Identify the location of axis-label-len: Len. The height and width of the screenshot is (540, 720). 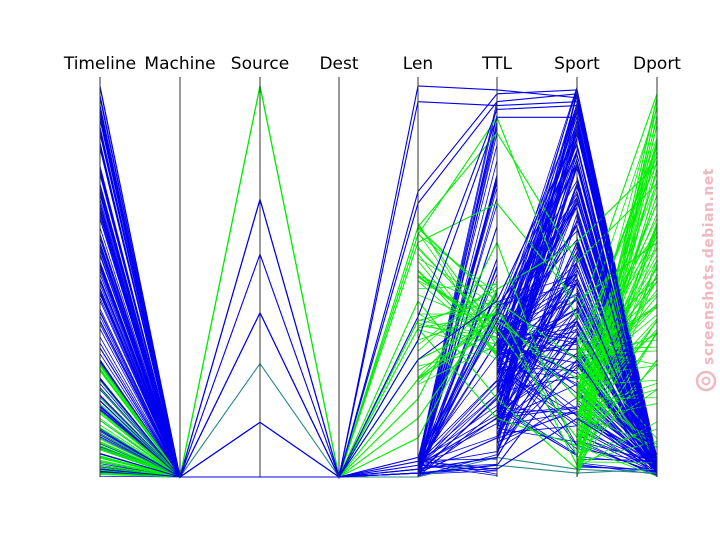
(418, 64).